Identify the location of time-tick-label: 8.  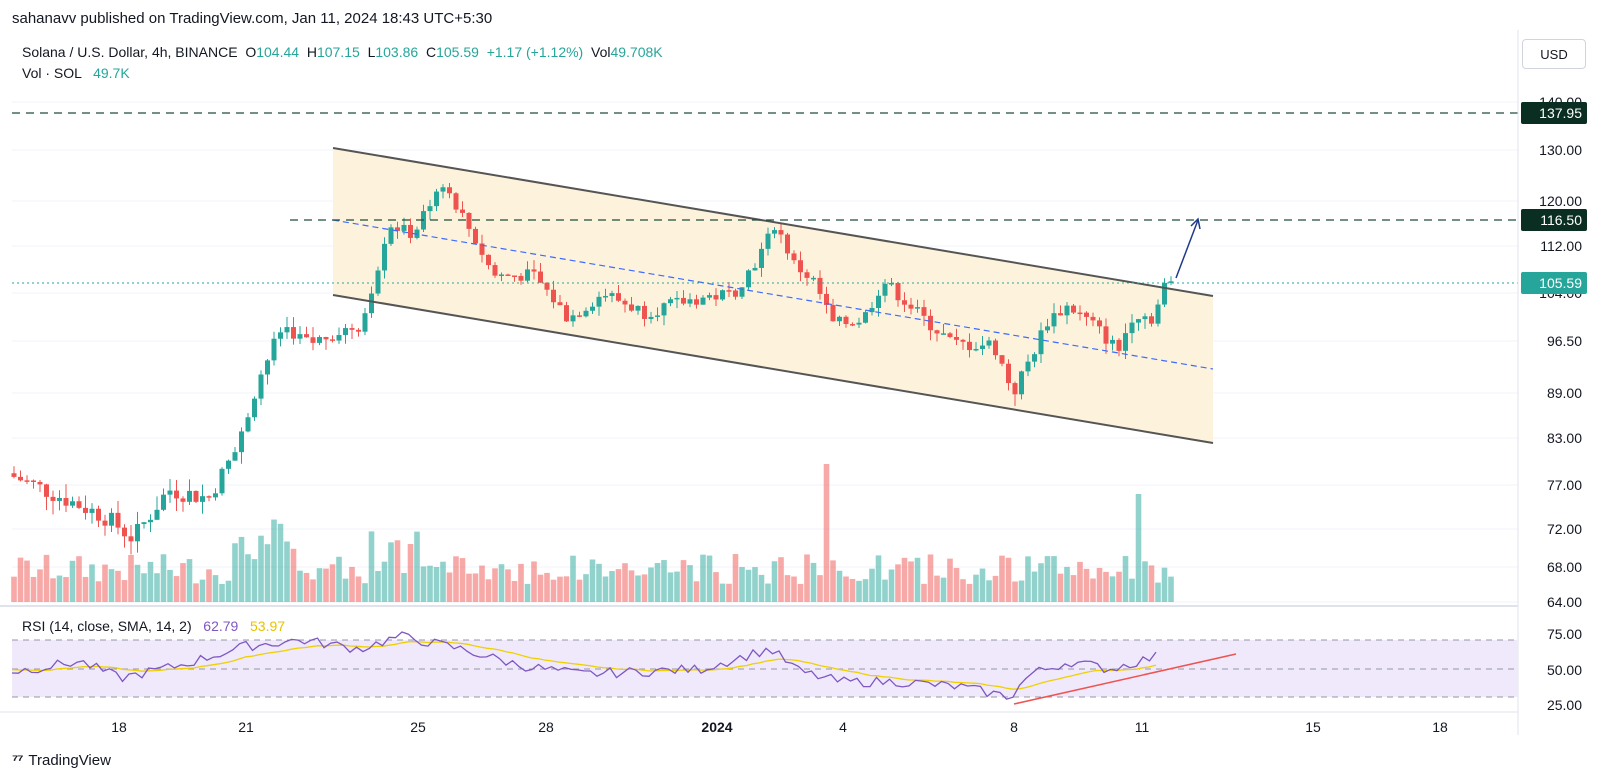
(1014, 727).